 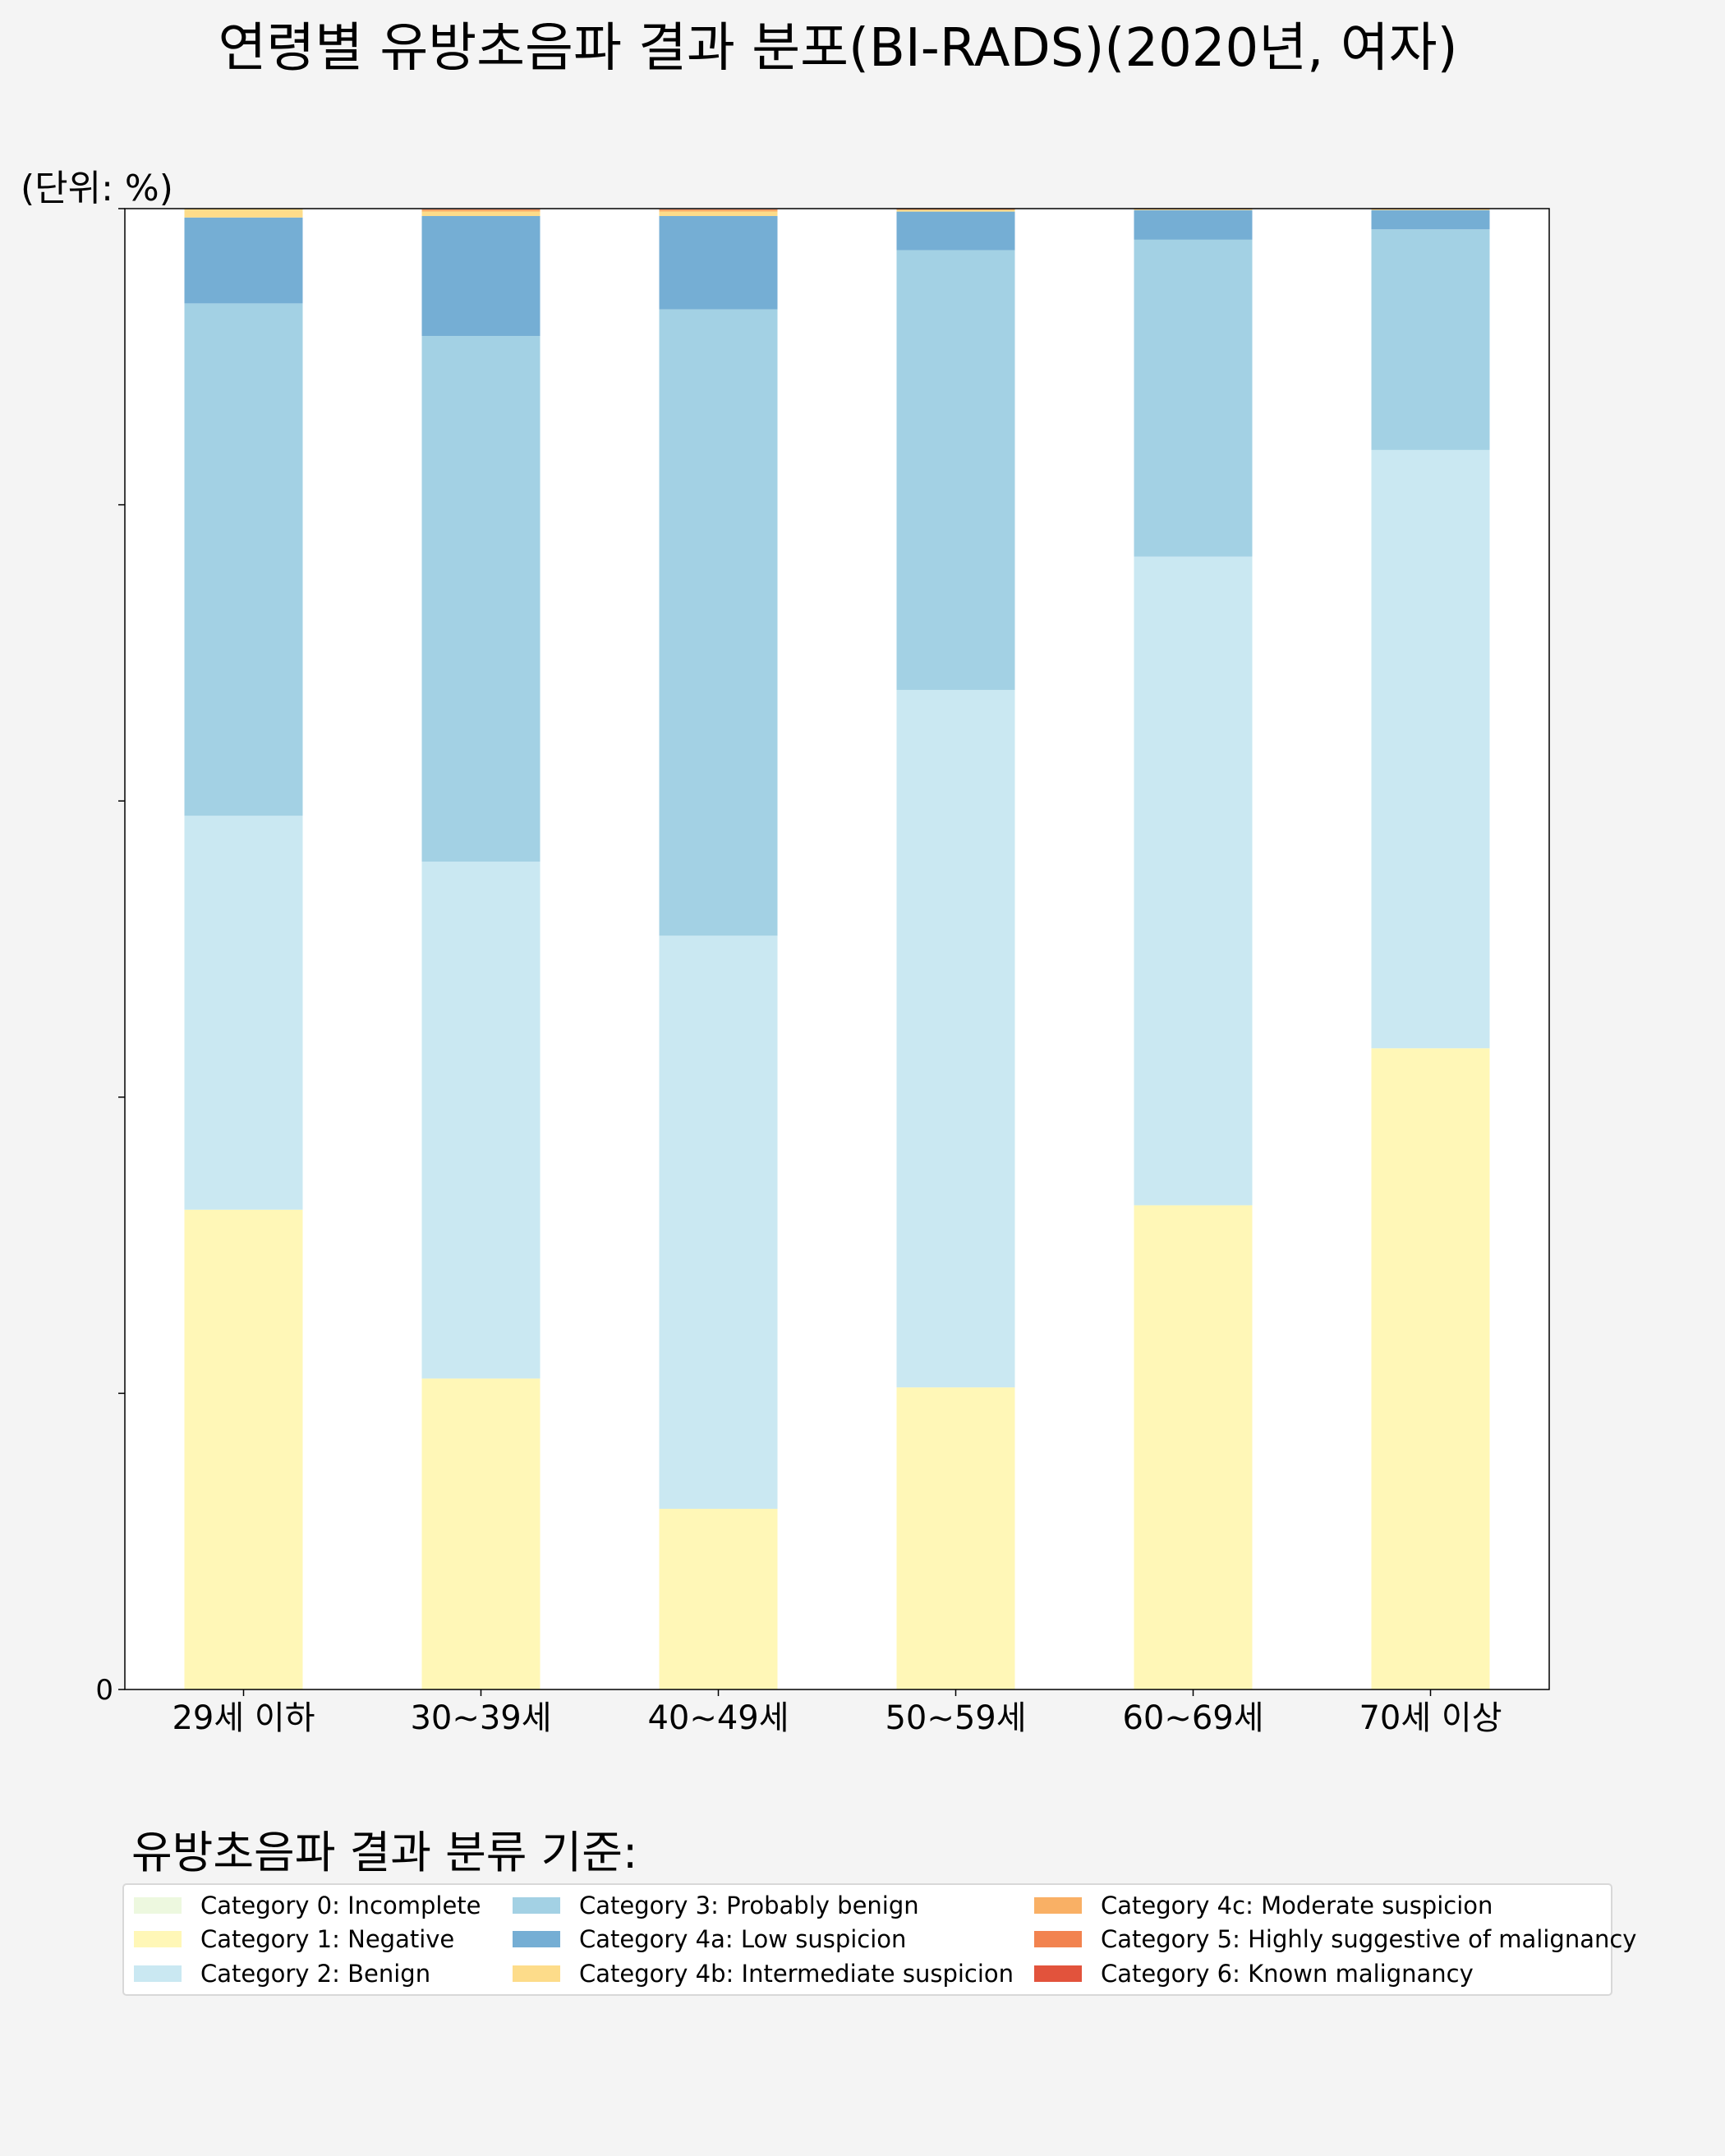 What do you see at coordinates (718, 1718) in the screenshot?
I see `x-tick-label-2: 40~49세` at bounding box center [718, 1718].